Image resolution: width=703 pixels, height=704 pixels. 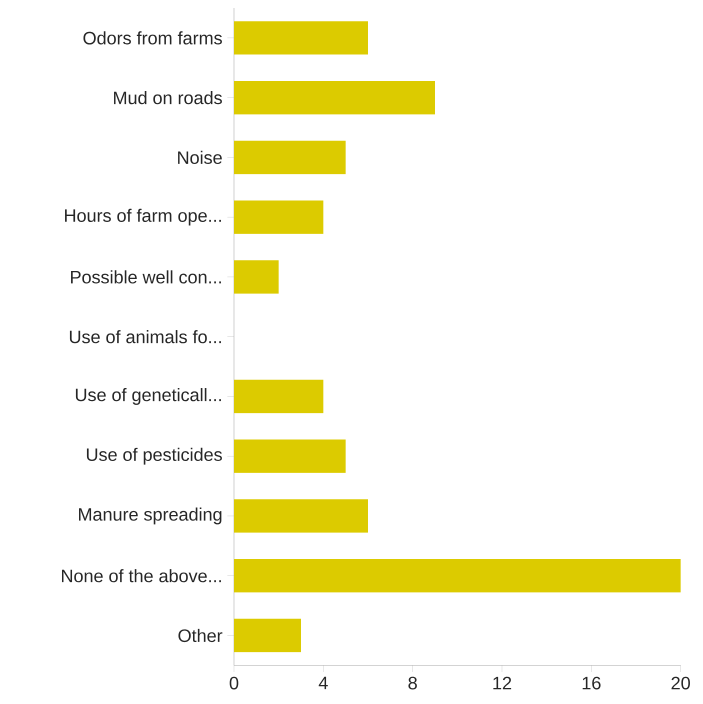 I want to click on y-tick-label: Manure spreading, so click(x=150, y=516).